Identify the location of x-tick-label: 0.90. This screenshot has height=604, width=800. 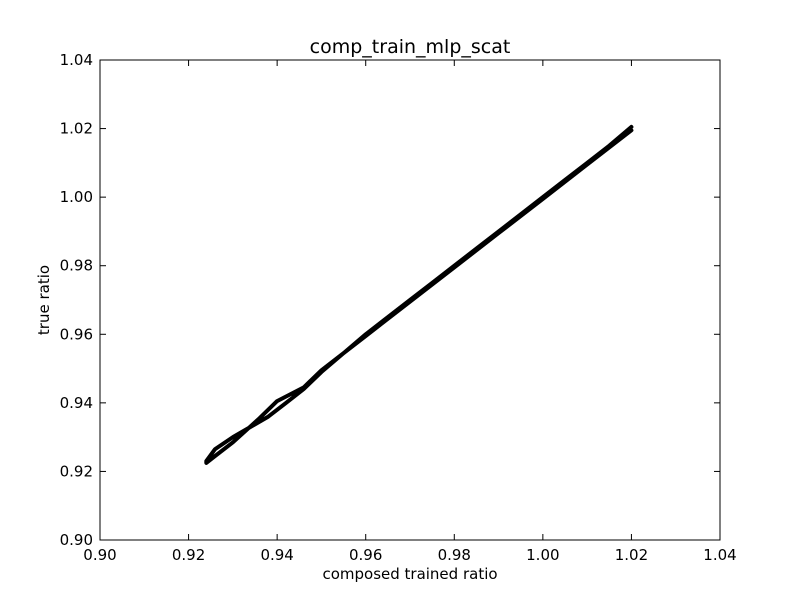
(99, 555).